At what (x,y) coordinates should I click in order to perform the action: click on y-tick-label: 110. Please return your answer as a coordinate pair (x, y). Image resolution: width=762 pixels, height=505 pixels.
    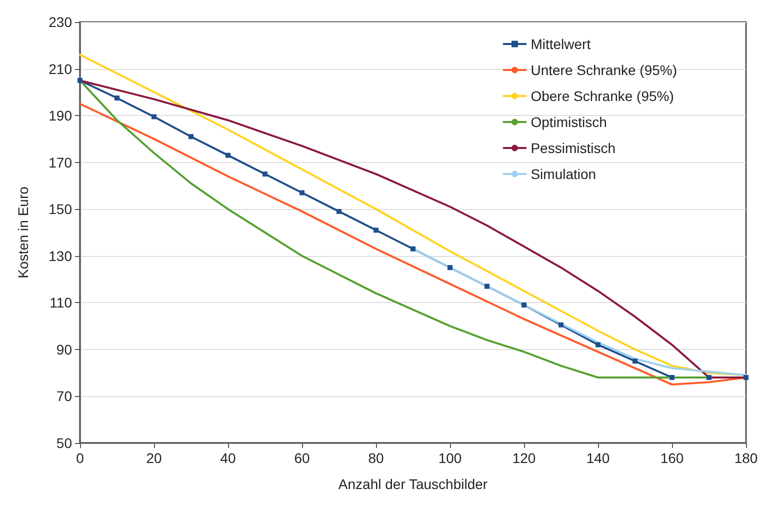
    Looking at the image, I should click on (61, 302).